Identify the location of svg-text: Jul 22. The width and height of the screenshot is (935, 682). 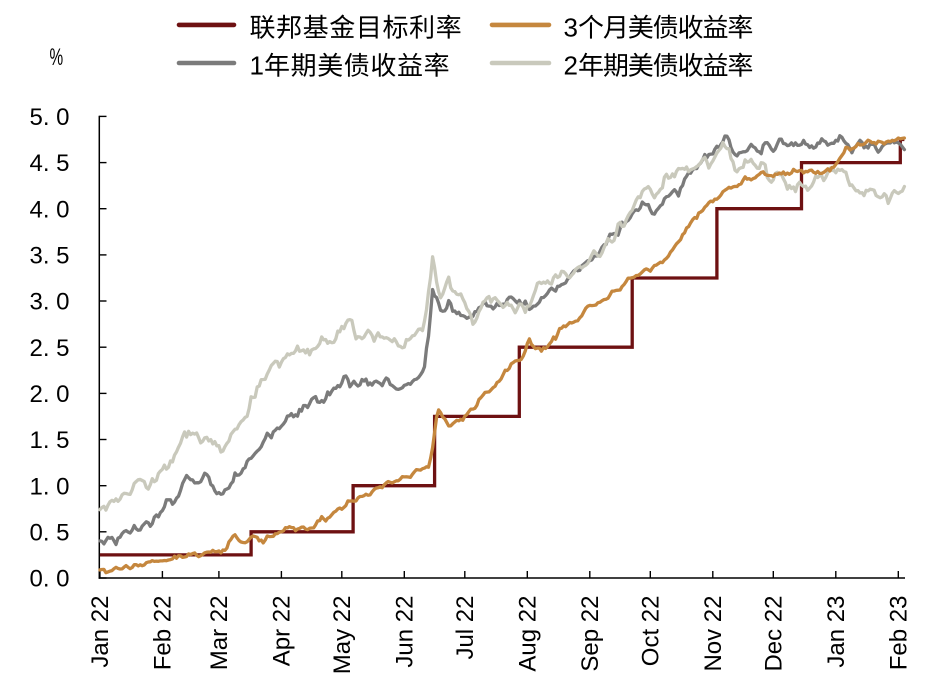
(465, 628).